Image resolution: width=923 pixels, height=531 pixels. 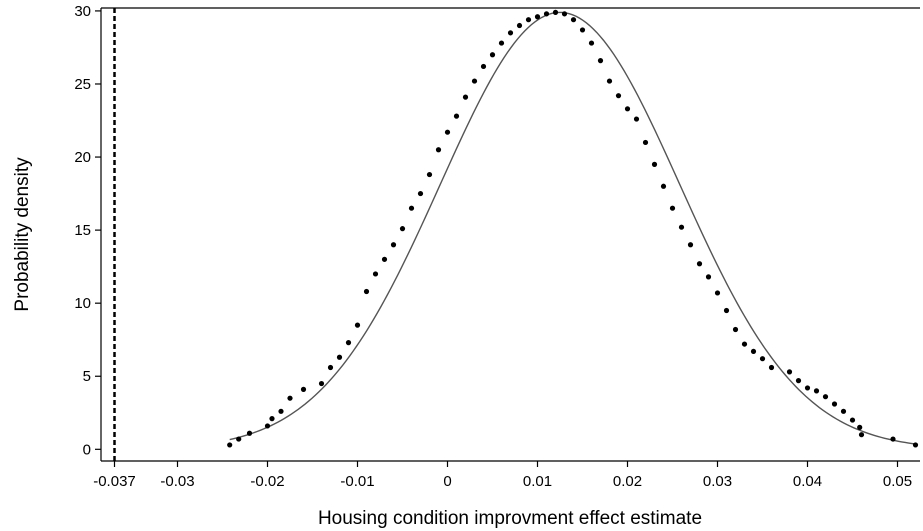 What do you see at coordinates (177, 481) in the screenshot?
I see `x-tick-label: -0.03` at bounding box center [177, 481].